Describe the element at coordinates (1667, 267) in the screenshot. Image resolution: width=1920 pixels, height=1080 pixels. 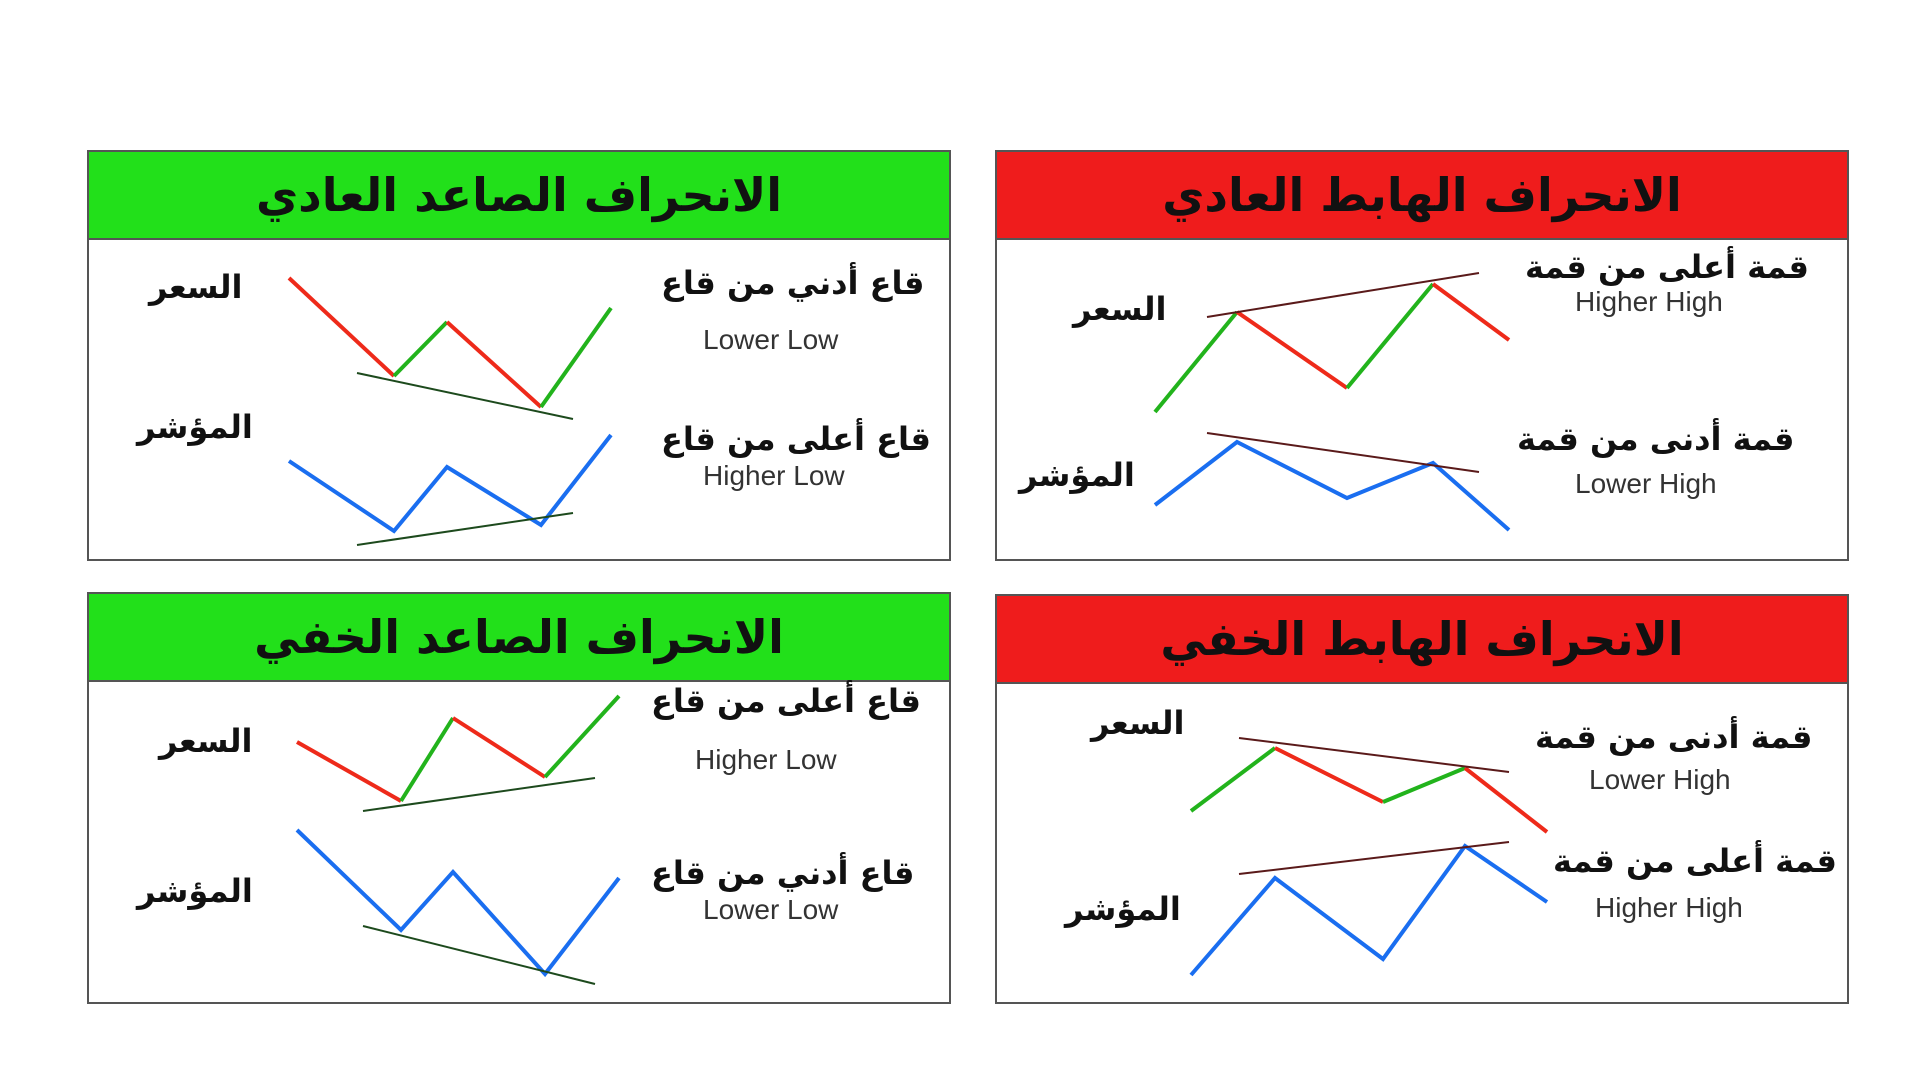
I see `price-note-ar: قمة أعلى من قمة` at that location.